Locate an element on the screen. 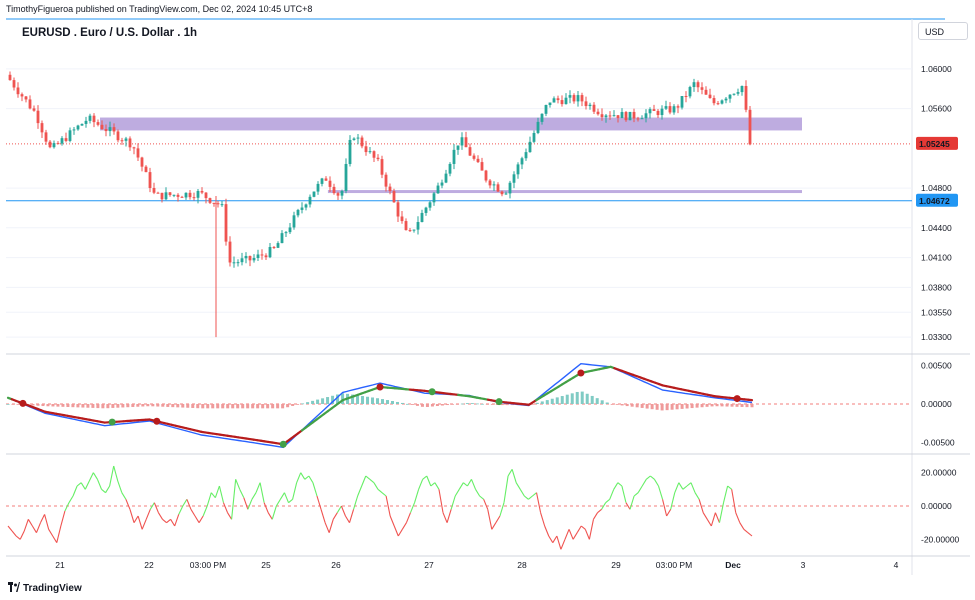 The image size is (975, 600). currency-button: USD is located at coordinates (943, 31).